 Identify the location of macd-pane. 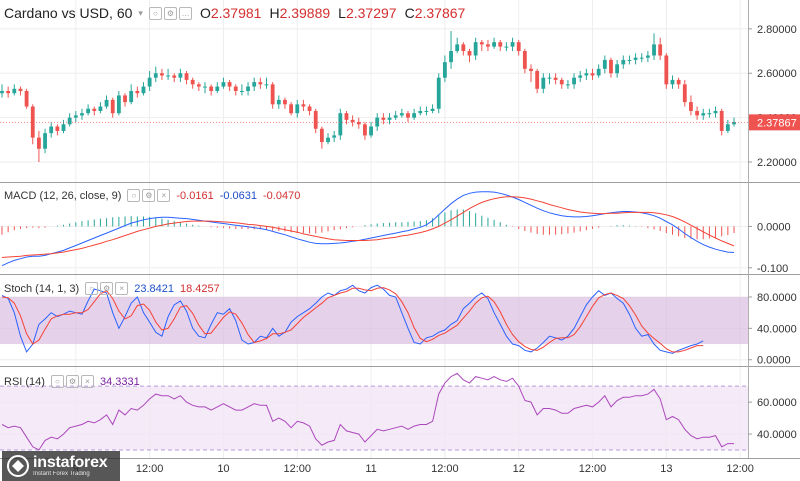
(368, 229).